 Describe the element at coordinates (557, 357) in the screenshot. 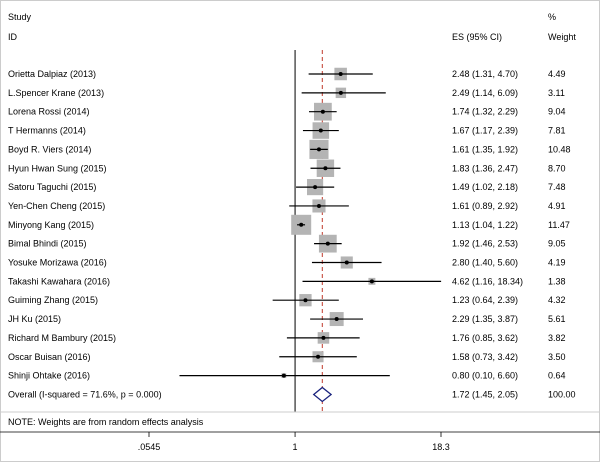

I see `weight-value: 3.50` at that location.